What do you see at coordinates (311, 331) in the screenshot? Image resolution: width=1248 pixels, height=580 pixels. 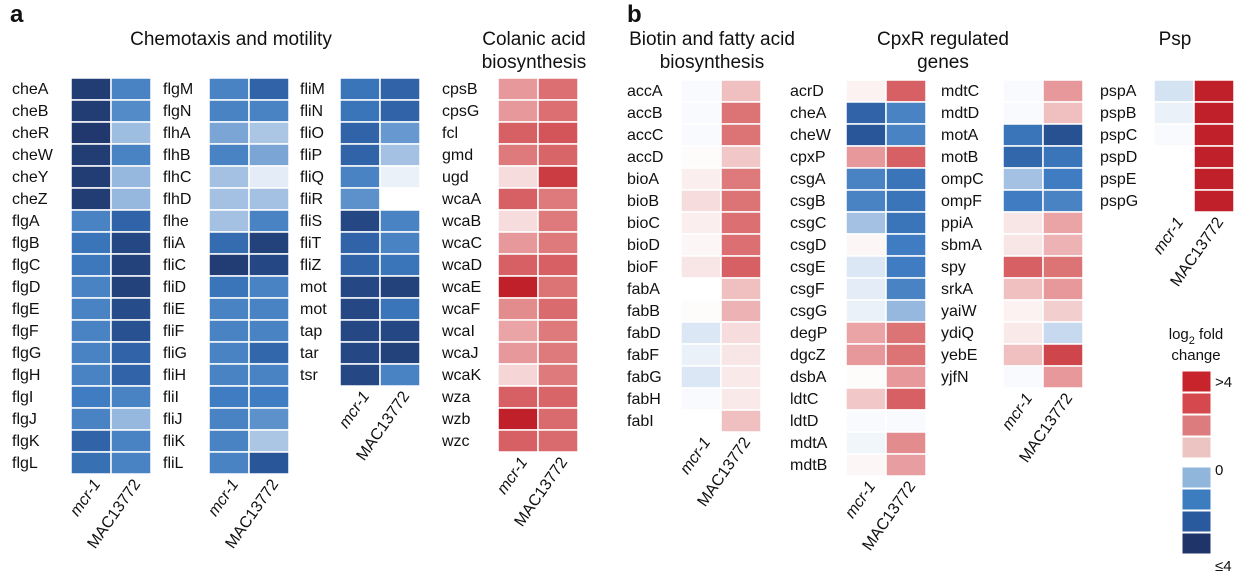 I see `row-label: tap` at bounding box center [311, 331].